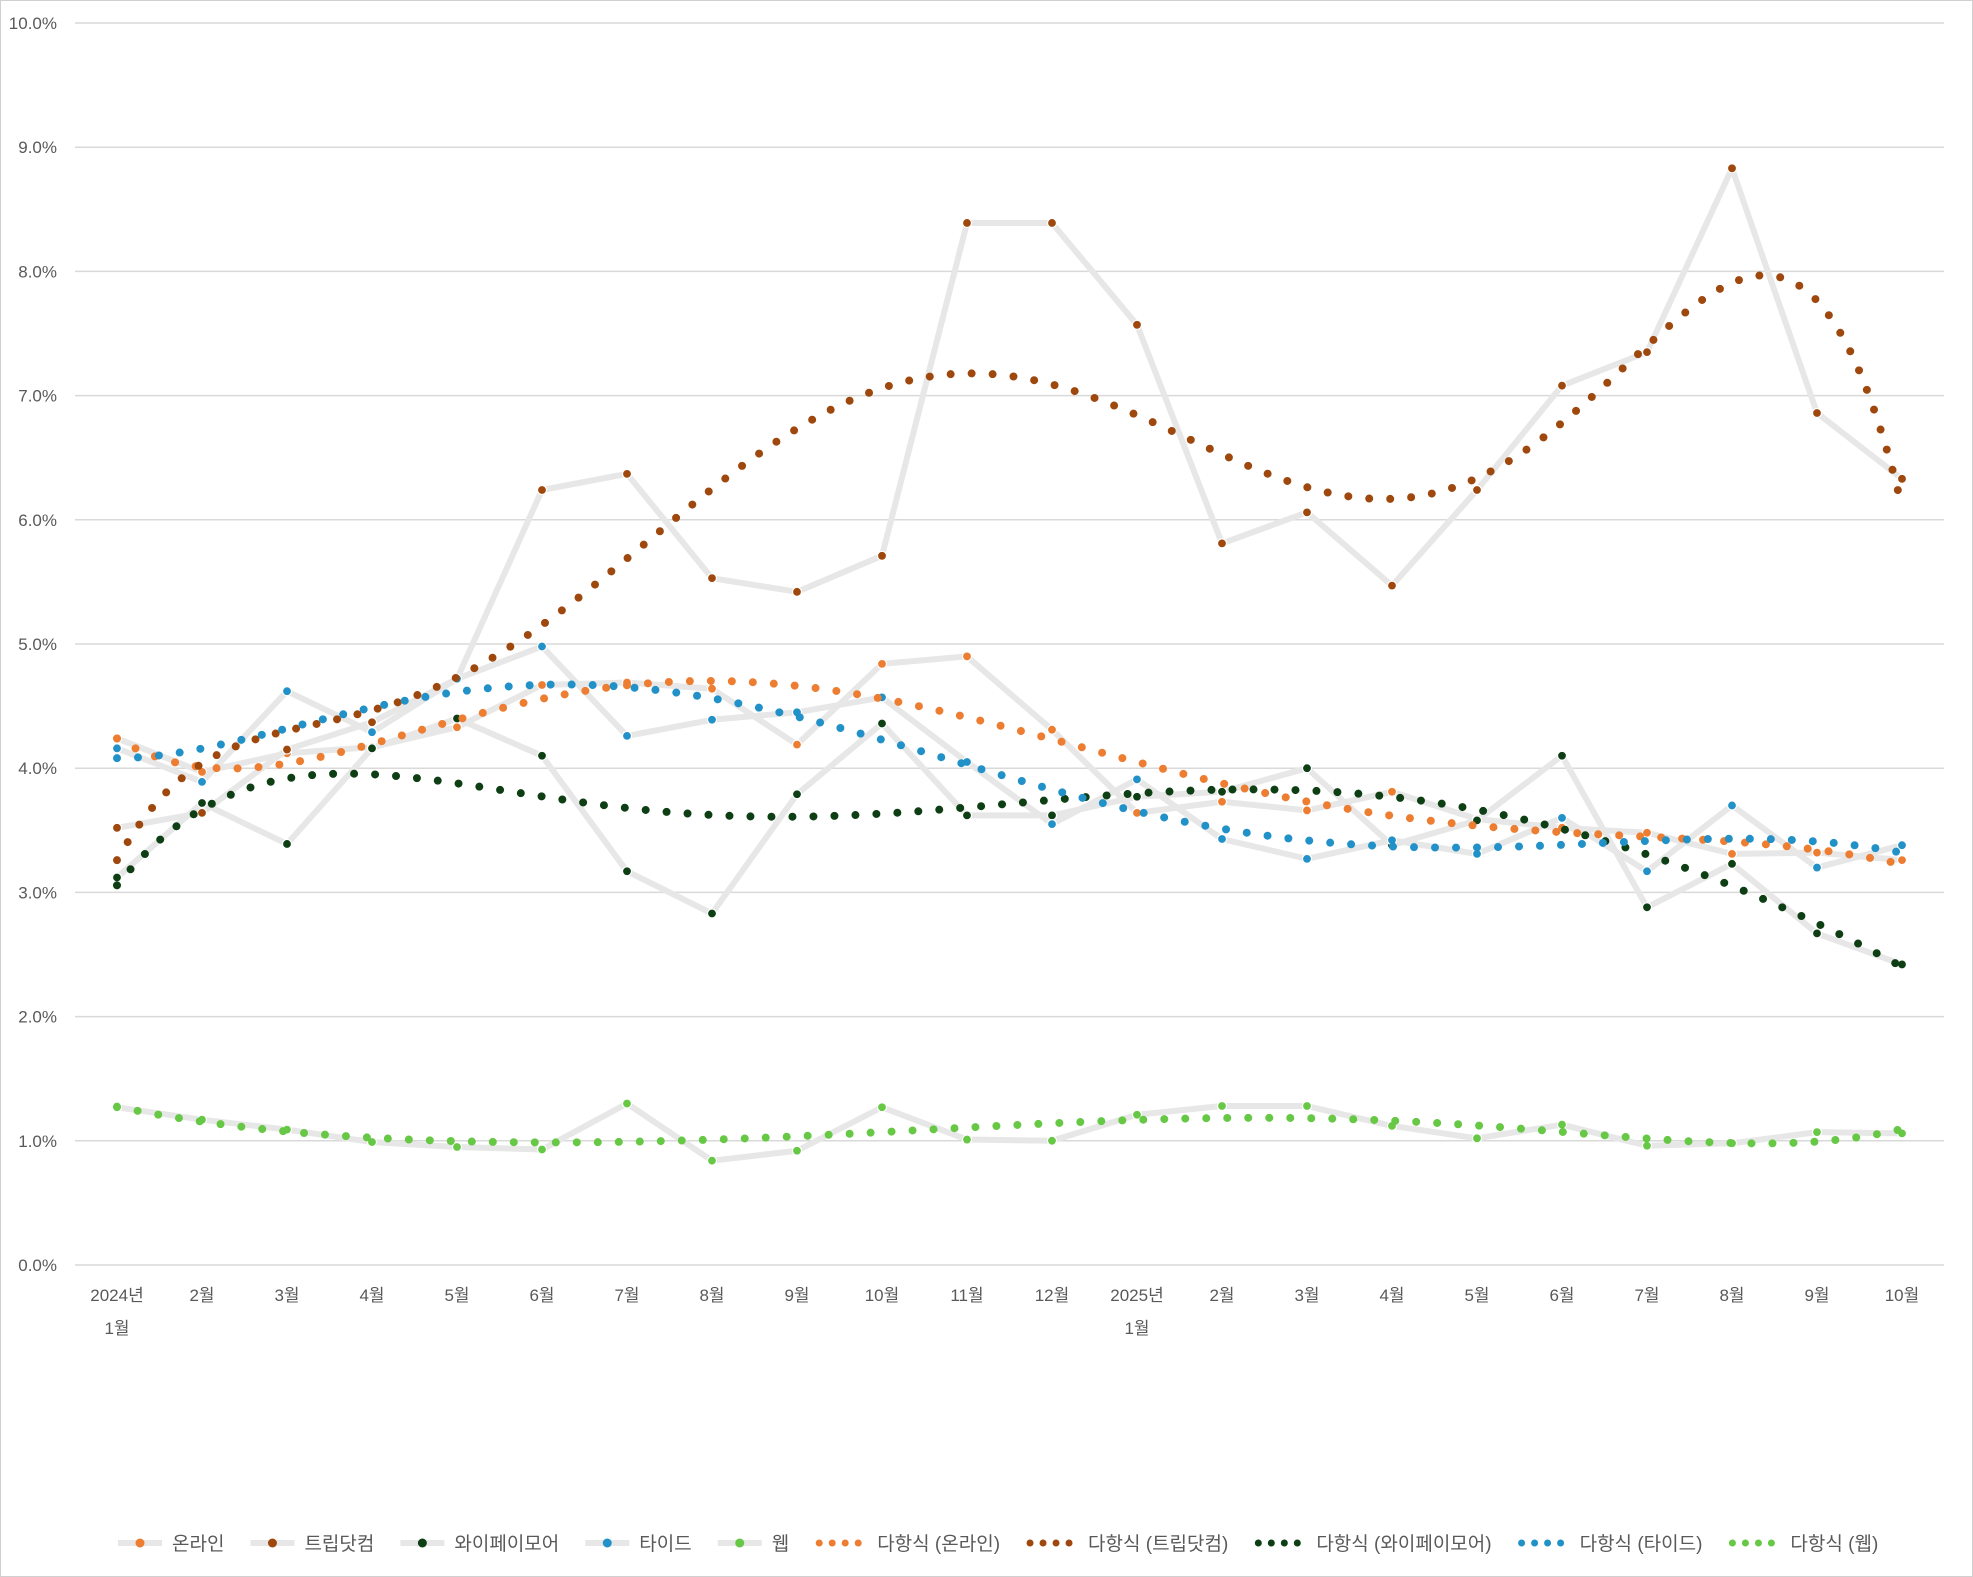  Describe the element at coordinates (37, 768) in the screenshot. I see `y-tick-label: 4.0%` at that location.